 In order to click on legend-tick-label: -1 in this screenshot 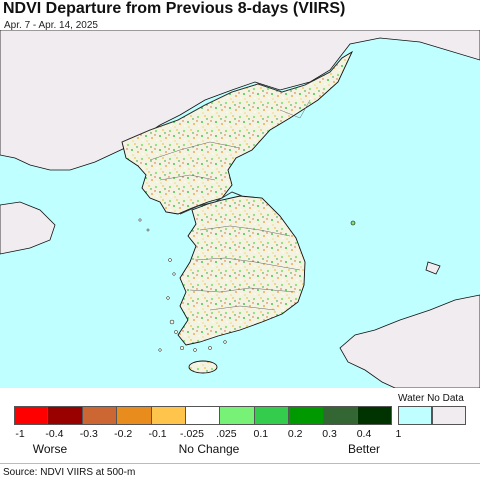, I will do `click(20, 434)`.